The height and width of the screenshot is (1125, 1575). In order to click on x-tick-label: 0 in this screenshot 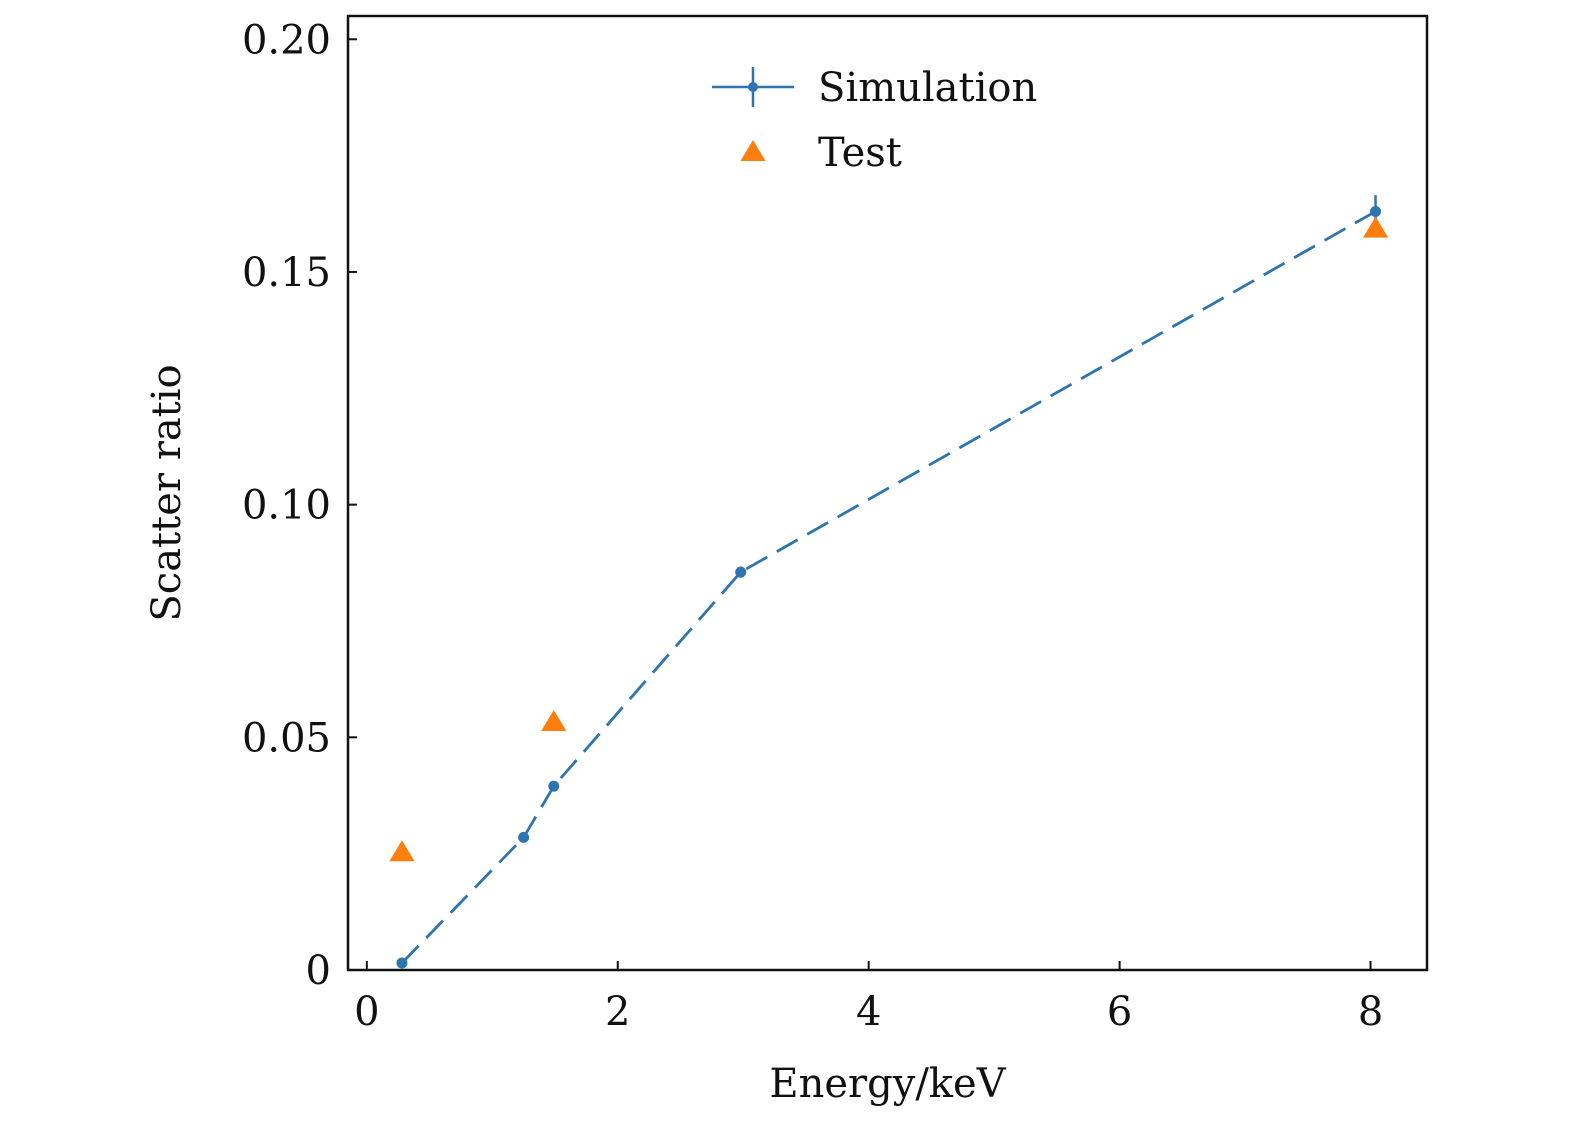, I will do `click(366, 1012)`.